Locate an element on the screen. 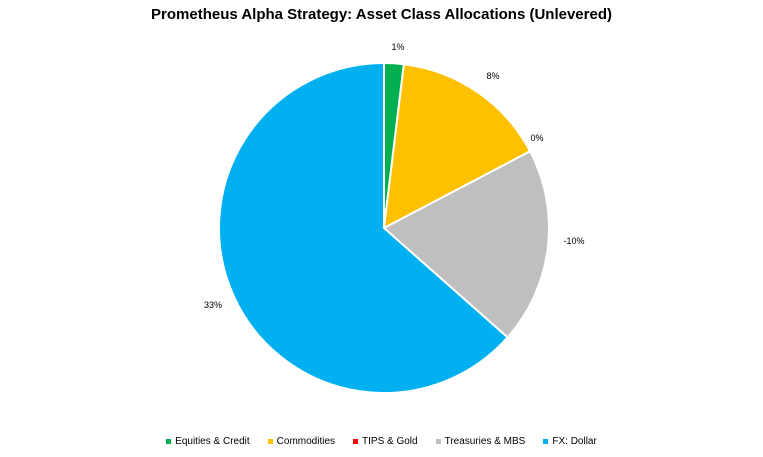 The width and height of the screenshot is (763, 457). data-label-equities-credit: 1% is located at coordinates (397, 47).